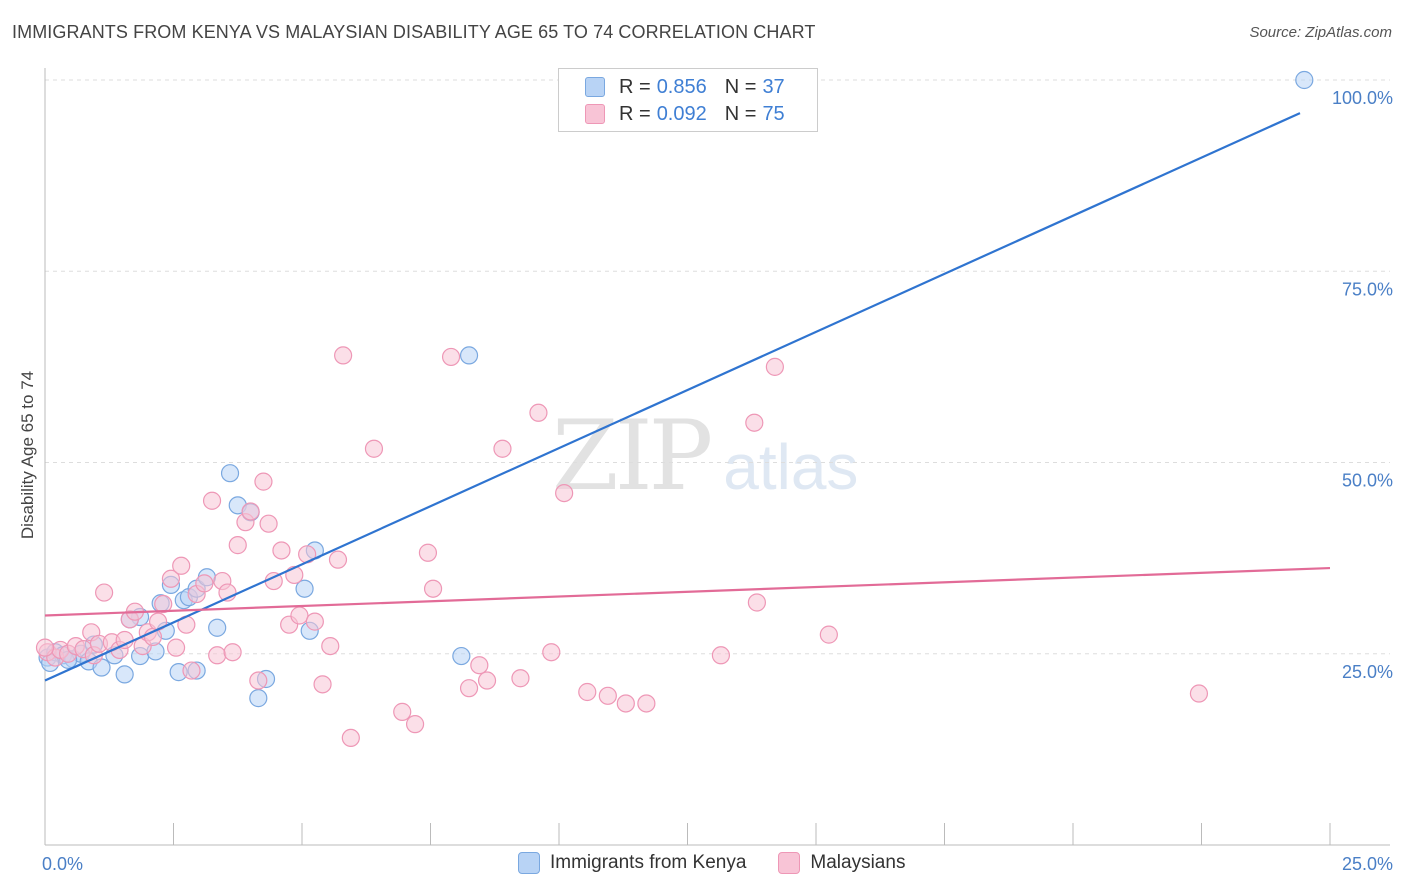  What do you see at coordinates (62, 864) in the screenshot?
I see `x-tick-label: 0.0%` at bounding box center [62, 864].